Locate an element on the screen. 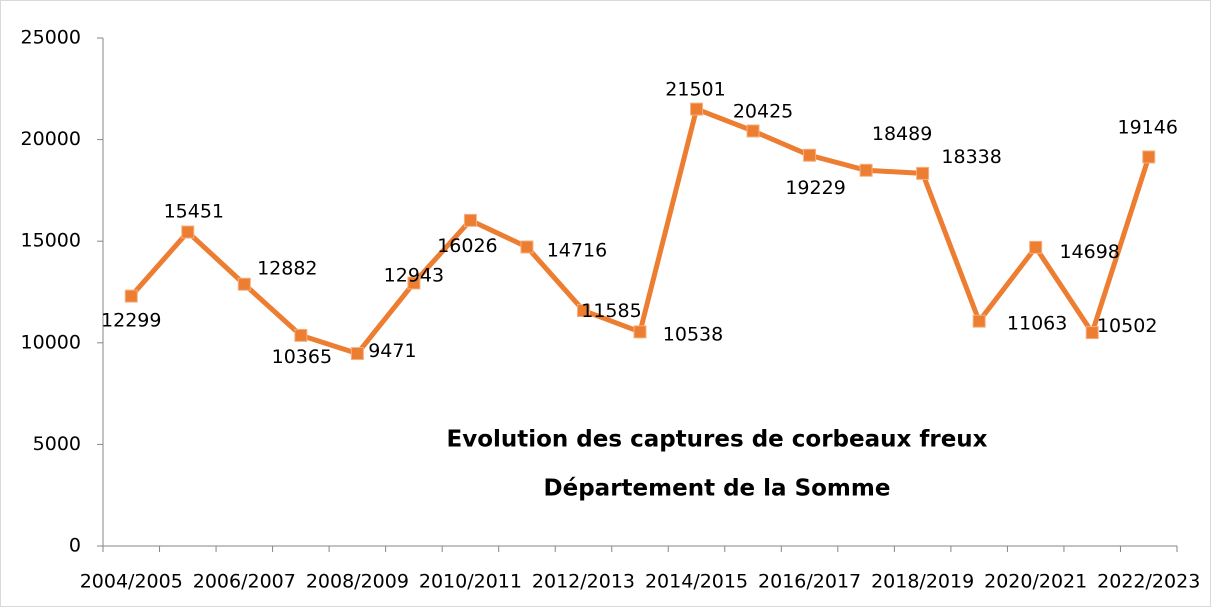  data-label: 18489 is located at coordinates (902, 134).